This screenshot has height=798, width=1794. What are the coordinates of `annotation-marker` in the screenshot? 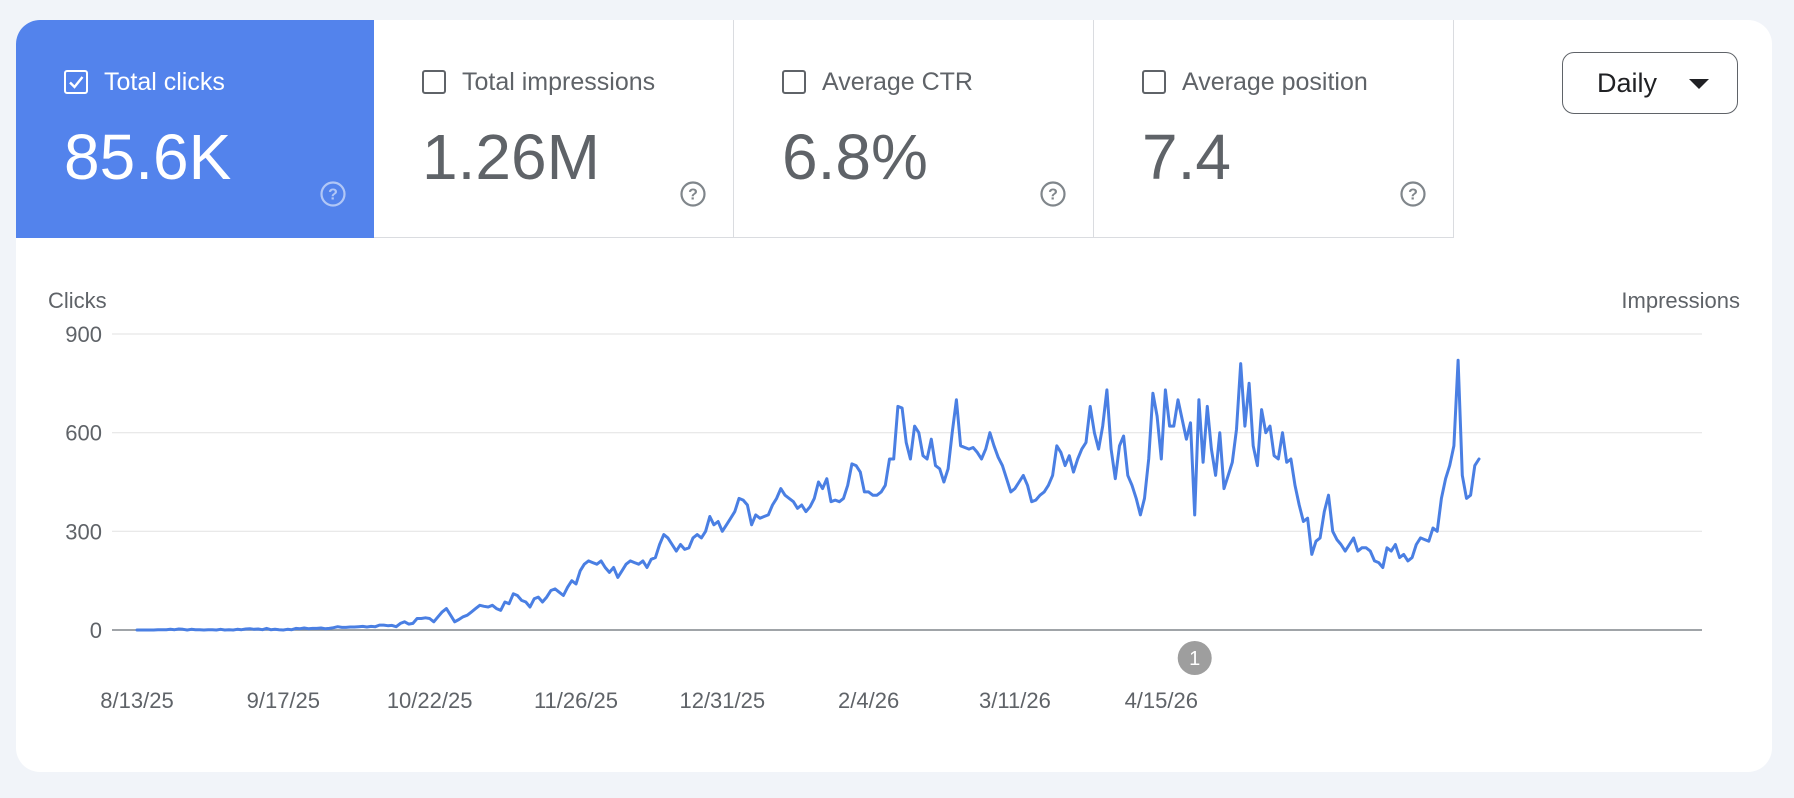 It's located at (1194, 658).